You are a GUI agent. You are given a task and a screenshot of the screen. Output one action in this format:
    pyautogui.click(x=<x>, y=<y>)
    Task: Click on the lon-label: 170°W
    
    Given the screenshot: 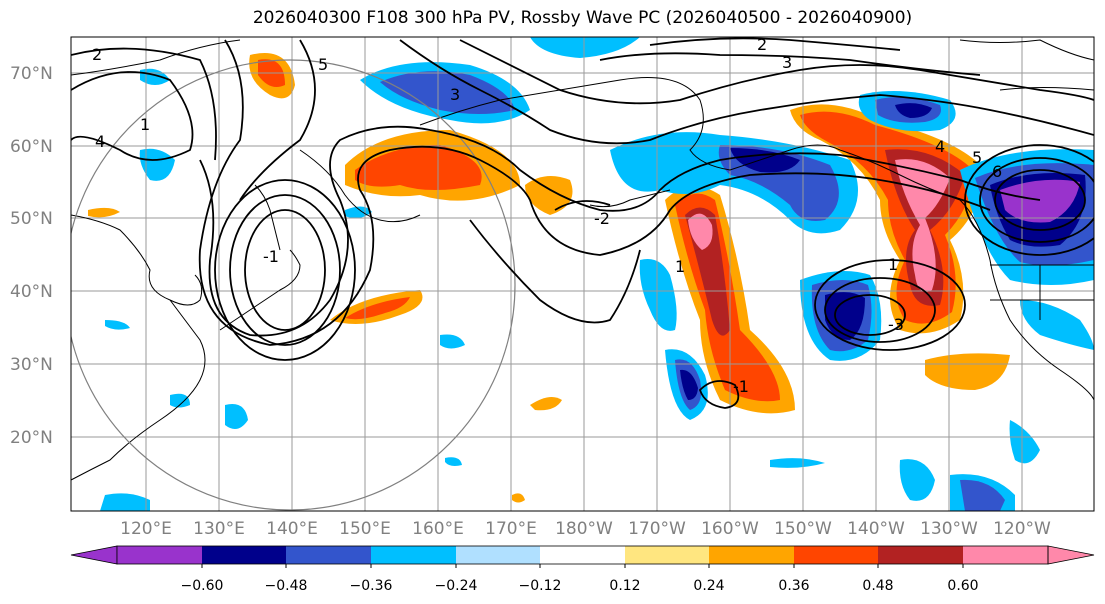 What is the action you would take?
    pyautogui.click(x=657, y=529)
    